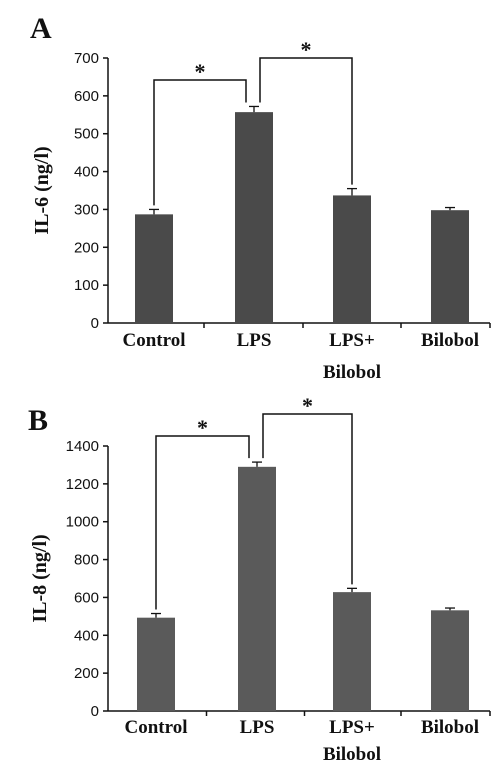 This screenshot has width=500, height=764. What do you see at coordinates (86, 58) in the screenshot?
I see `y-tick-label: 700` at bounding box center [86, 58].